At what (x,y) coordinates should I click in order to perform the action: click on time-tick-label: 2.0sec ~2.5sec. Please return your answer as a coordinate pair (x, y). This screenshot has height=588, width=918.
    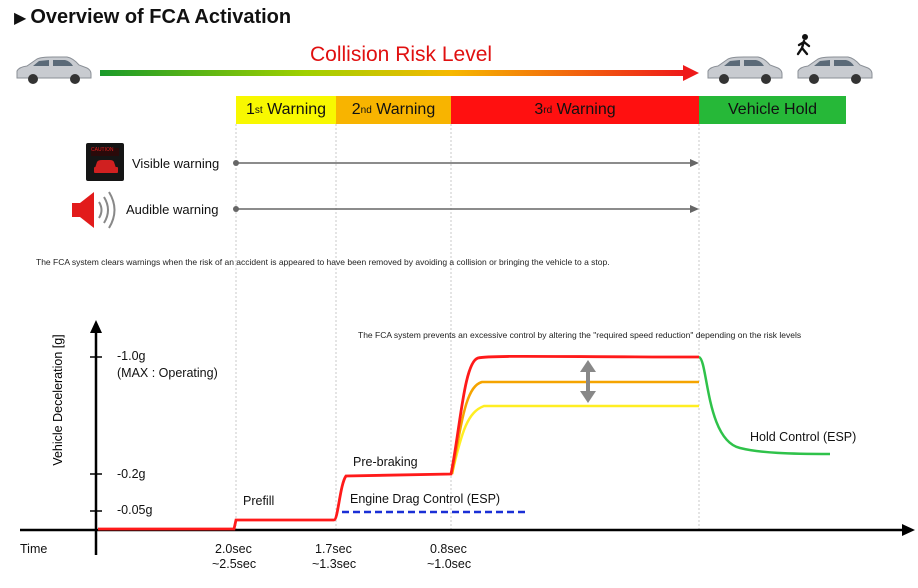
    Looking at the image, I should click on (234, 556).